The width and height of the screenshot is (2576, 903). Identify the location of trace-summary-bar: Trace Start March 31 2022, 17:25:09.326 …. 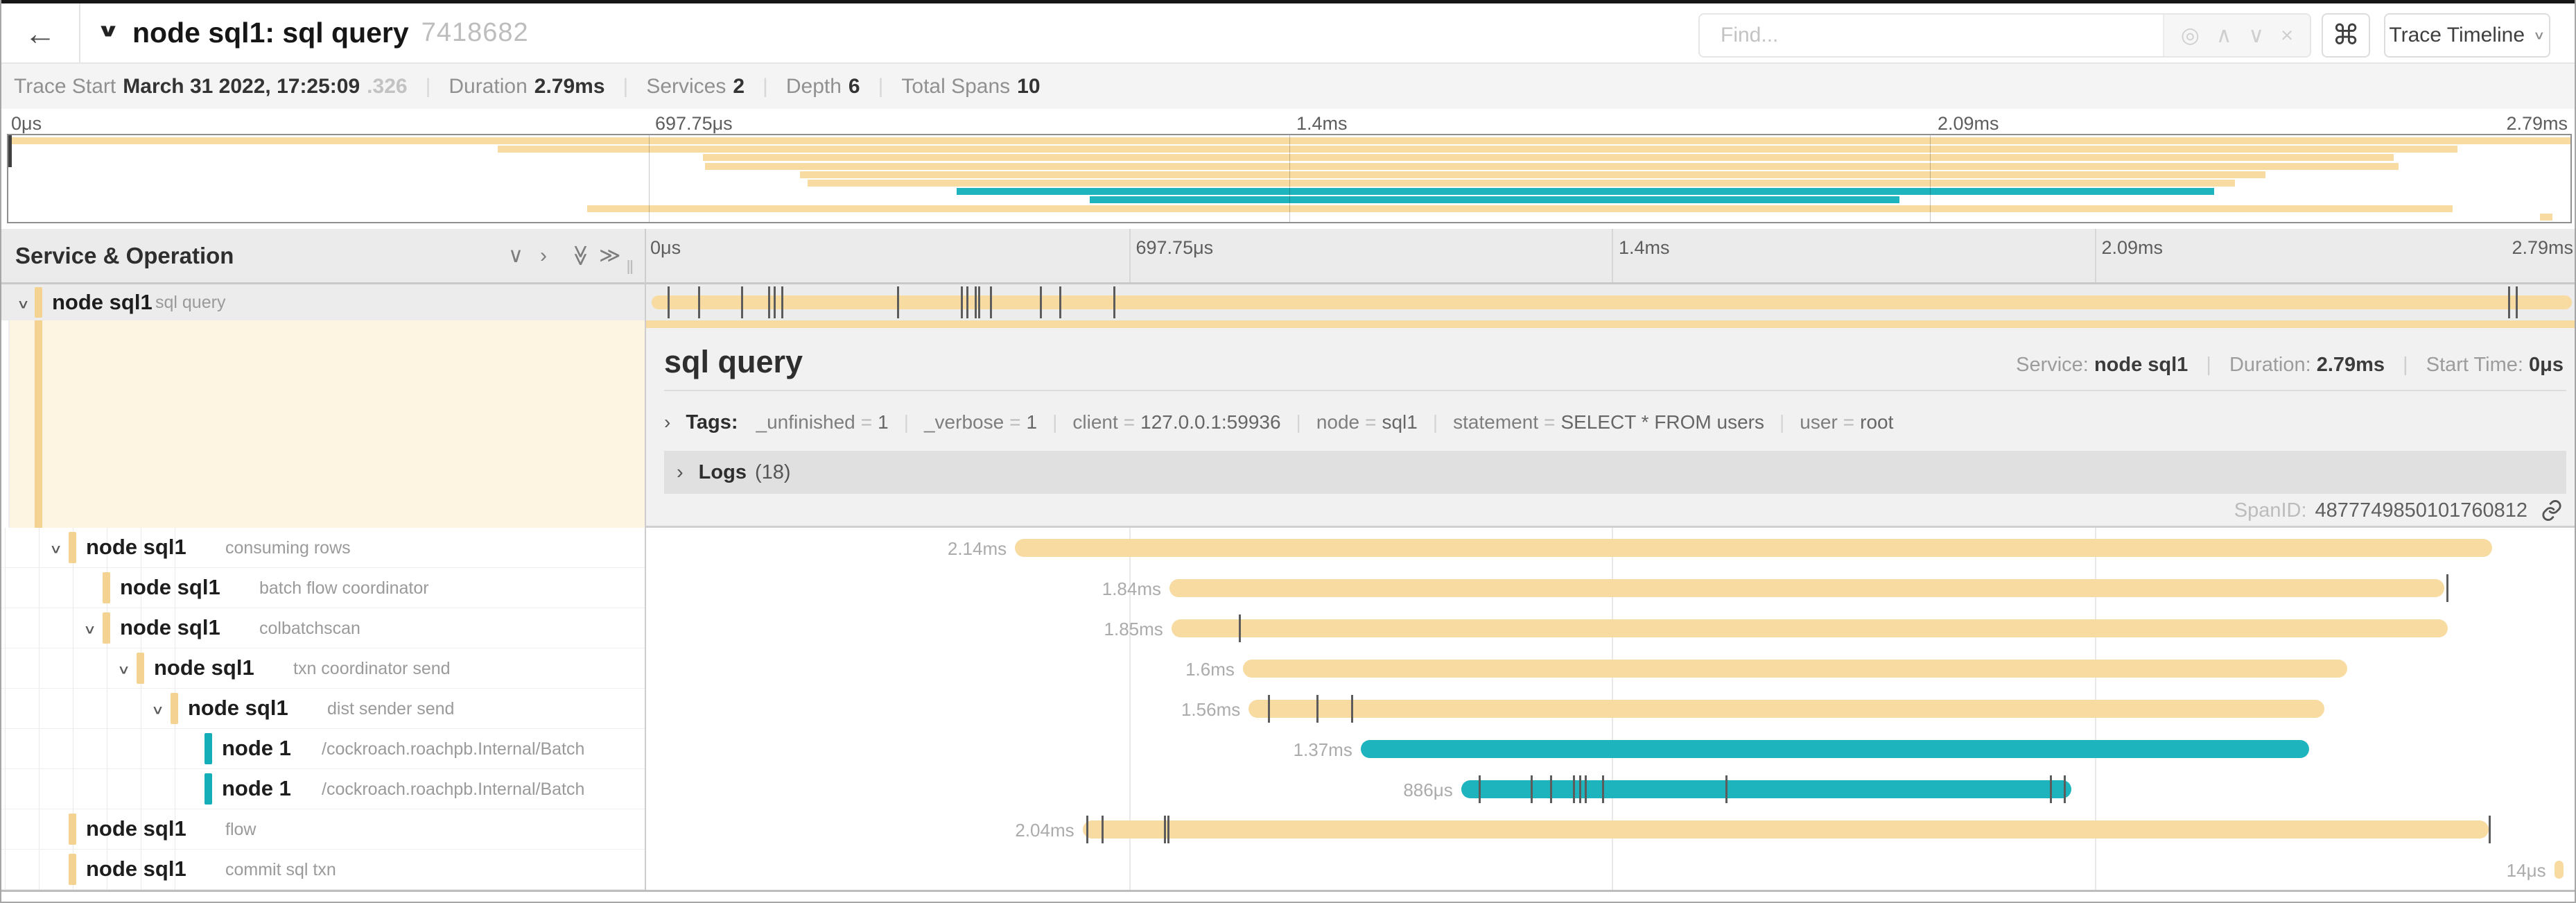
(1288, 85).